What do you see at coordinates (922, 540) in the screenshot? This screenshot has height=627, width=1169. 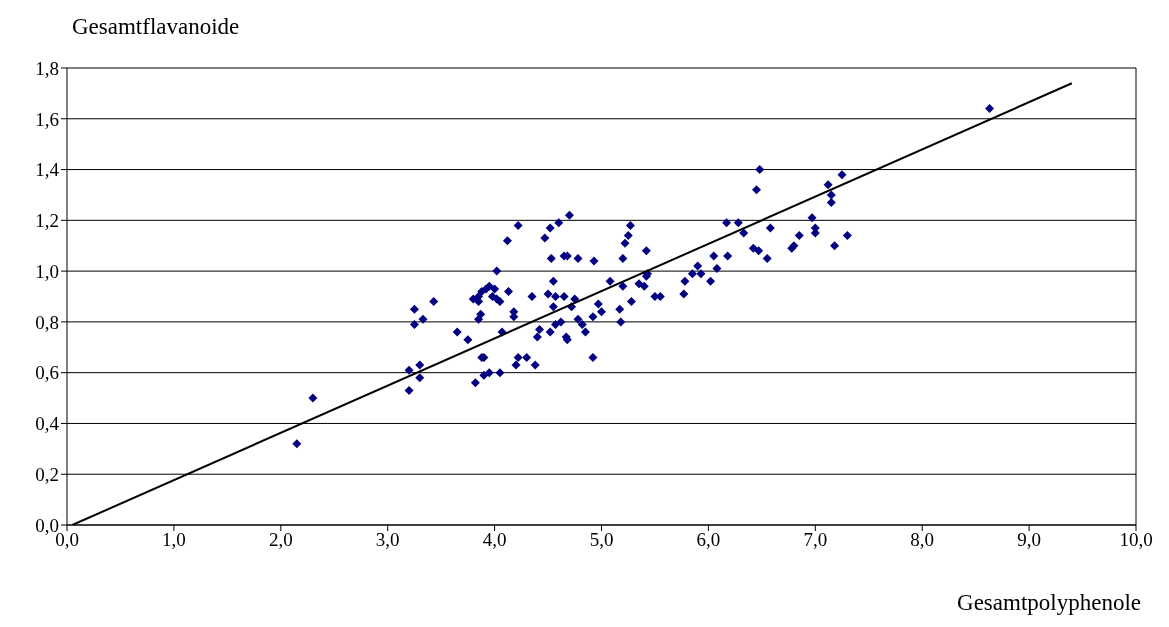 I see `x-tick-label: 8,0` at bounding box center [922, 540].